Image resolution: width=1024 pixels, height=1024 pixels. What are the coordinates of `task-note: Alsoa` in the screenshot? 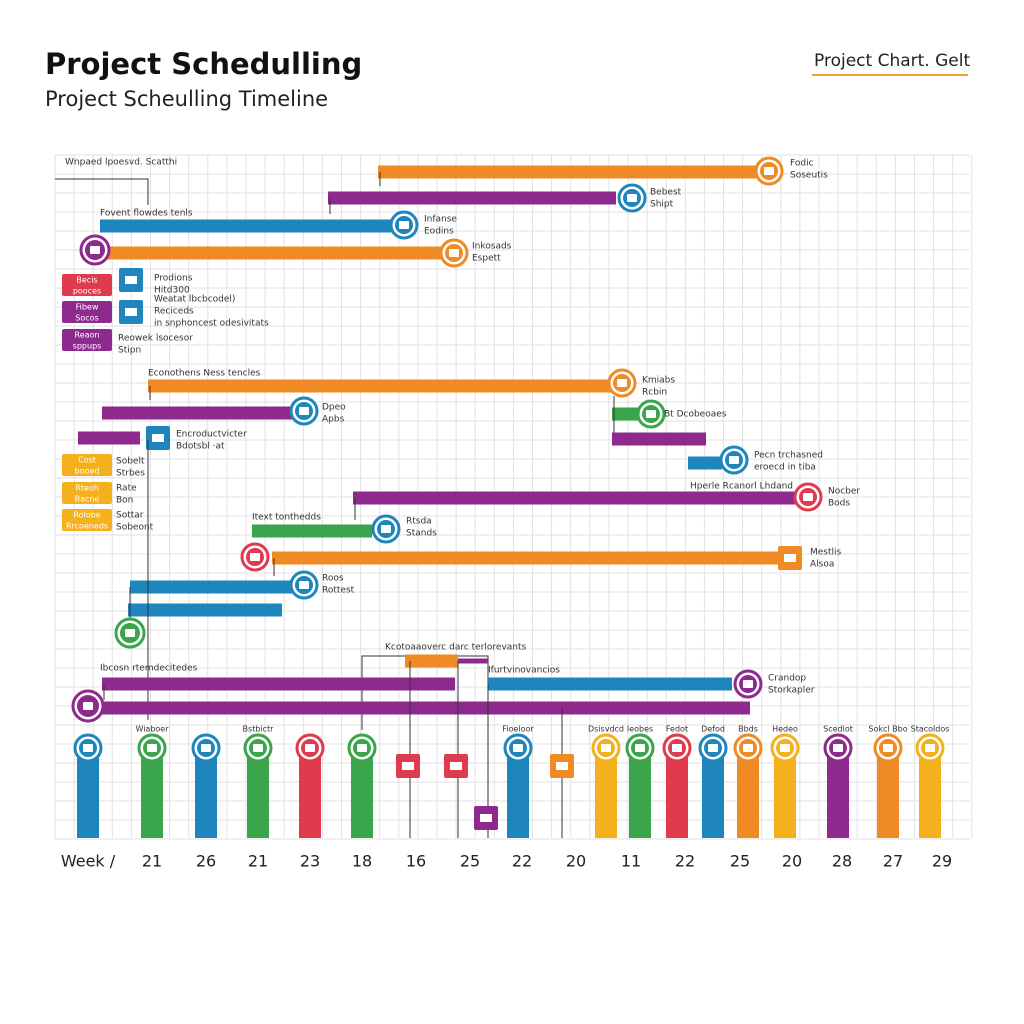 It's located at (822, 565).